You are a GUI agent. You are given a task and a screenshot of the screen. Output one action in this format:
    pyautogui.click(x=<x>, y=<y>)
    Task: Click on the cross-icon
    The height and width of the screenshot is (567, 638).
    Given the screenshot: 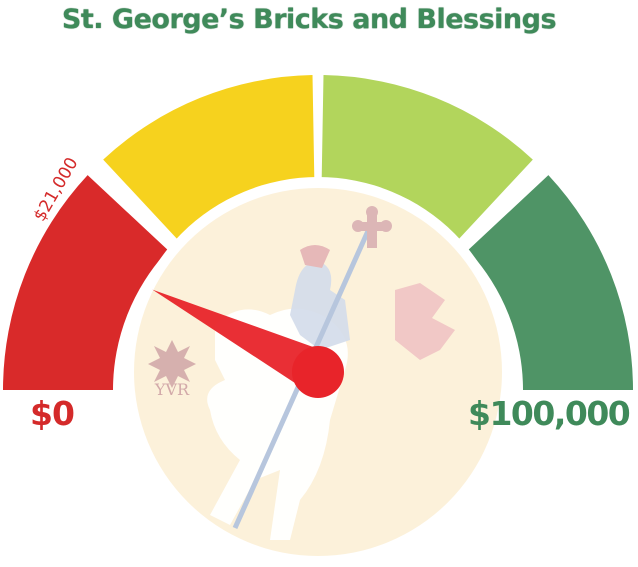 What is the action you would take?
    pyautogui.click(x=372, y=227)
    